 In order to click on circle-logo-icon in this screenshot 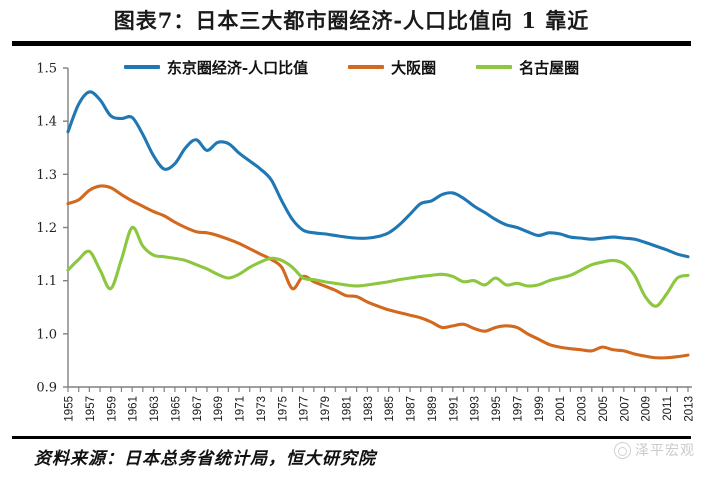, I will do `click(622, 450)`.